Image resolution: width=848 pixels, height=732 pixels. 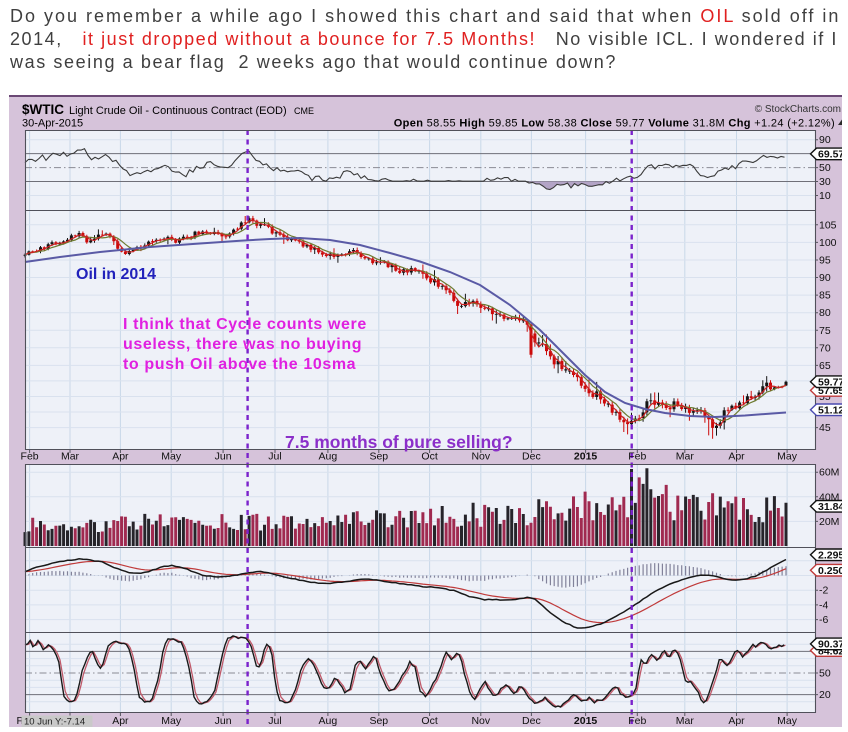 I want to click on svg-text: 65, so click(x=825, y=366).